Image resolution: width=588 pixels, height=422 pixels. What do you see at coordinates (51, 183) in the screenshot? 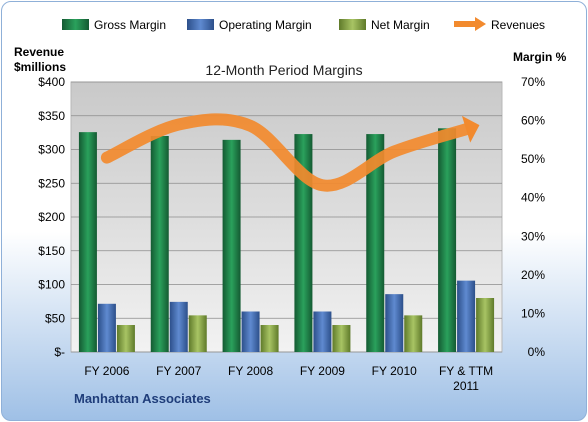
I see `left-tick-label: $250` at bounding box center [51, 183].